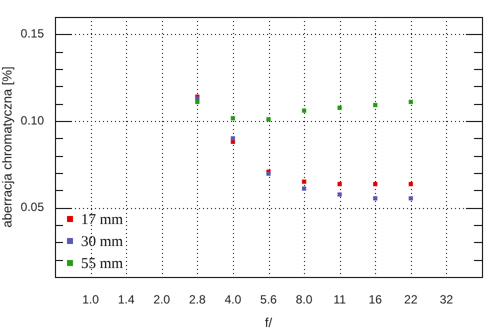 This screenshot has height=331, width=494. Describe the element at coordinates (447, 299) in the screenshot. I see `x-tick-label: 32` at that location.